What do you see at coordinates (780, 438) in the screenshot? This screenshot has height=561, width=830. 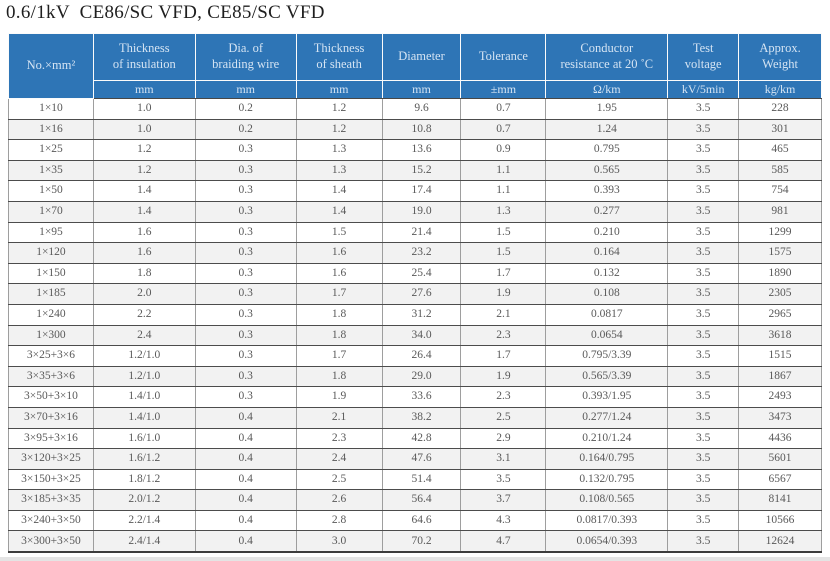 I see `data-cell: 4436` at bounding box center [780, 438].